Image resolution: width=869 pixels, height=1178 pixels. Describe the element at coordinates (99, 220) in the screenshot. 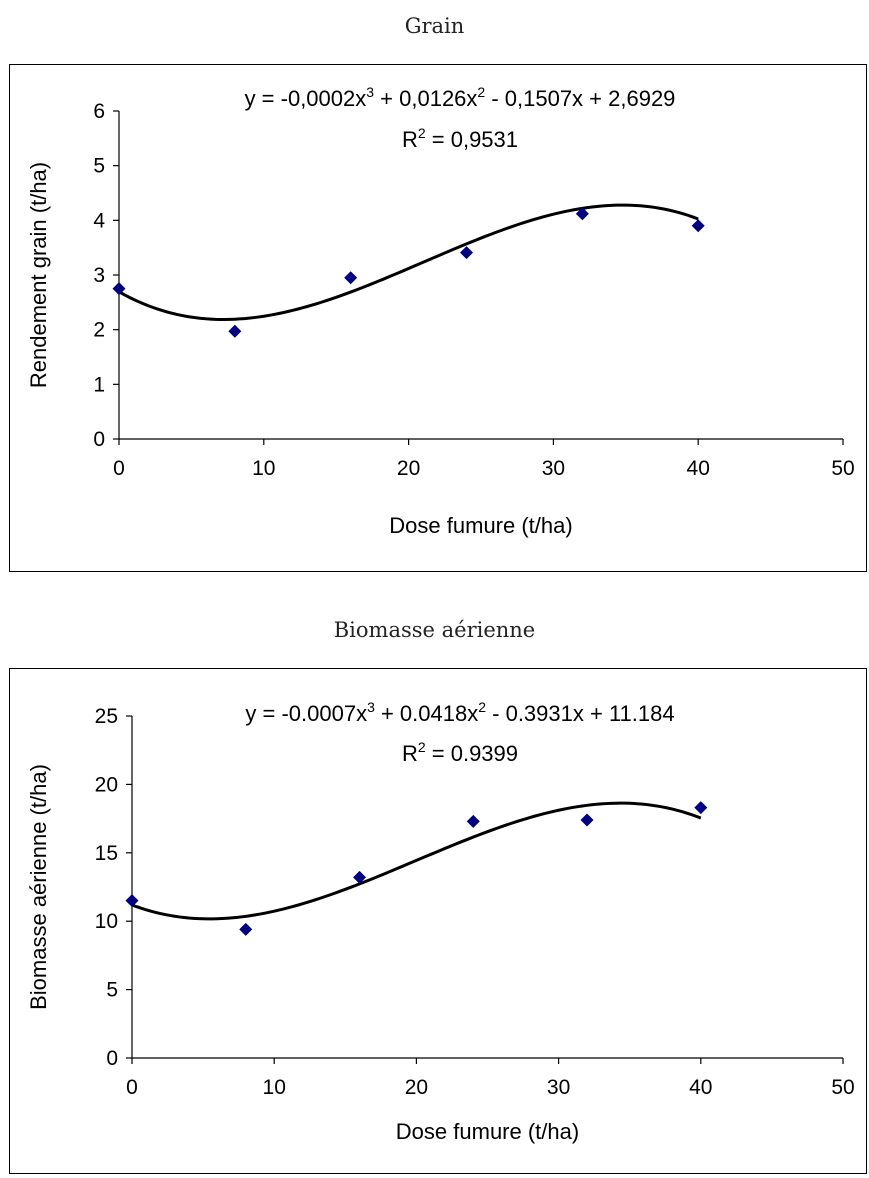

I see `y-tick-label: 4` at that location.